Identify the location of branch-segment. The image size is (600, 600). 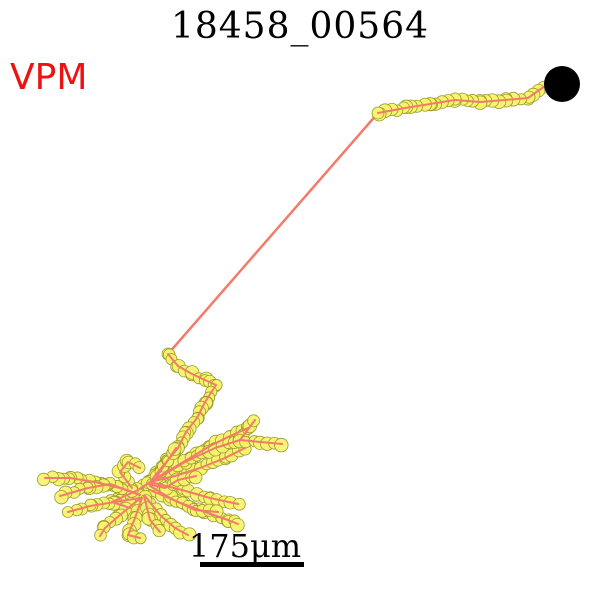
(273, 233).